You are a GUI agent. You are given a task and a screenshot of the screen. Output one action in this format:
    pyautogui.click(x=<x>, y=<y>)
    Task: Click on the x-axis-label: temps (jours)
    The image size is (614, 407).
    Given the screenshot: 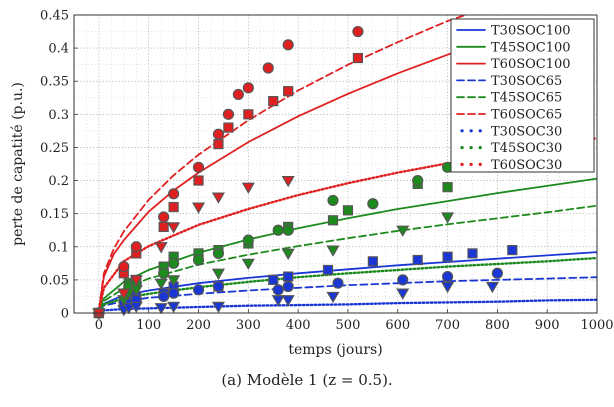 What is the action you would take?
    pyautogui.click(x=335, y=350)
    